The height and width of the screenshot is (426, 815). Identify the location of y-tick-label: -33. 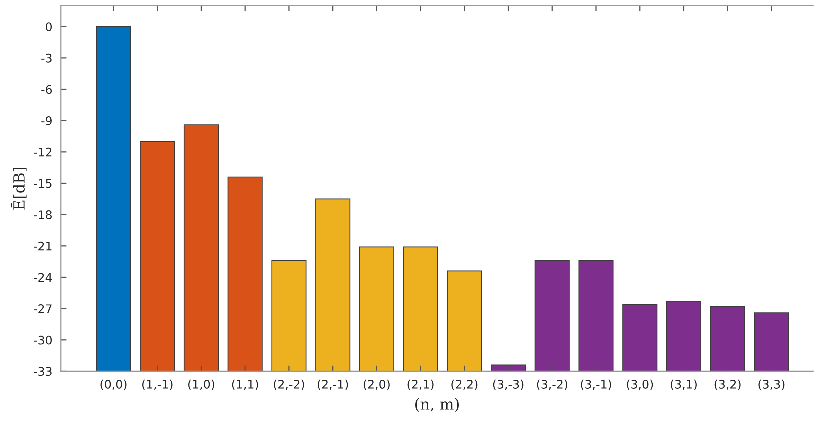
(43, 371).